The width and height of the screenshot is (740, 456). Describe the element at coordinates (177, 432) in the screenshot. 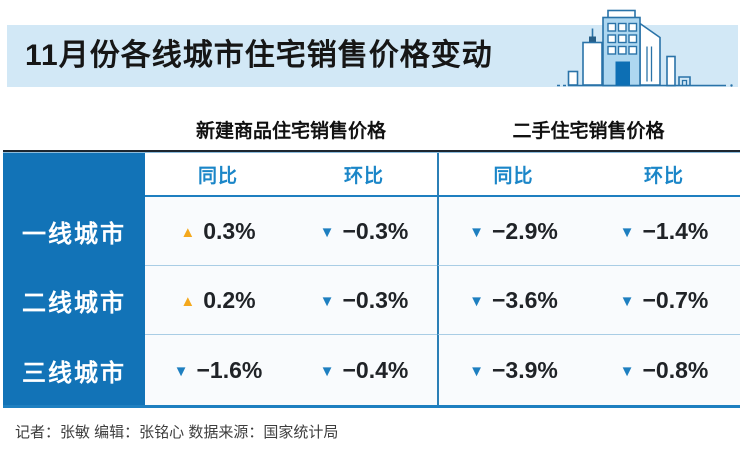

I see `footer-credits: 记者：张敏 编辑：张铭心 数据来源：国家统计局` at that location.